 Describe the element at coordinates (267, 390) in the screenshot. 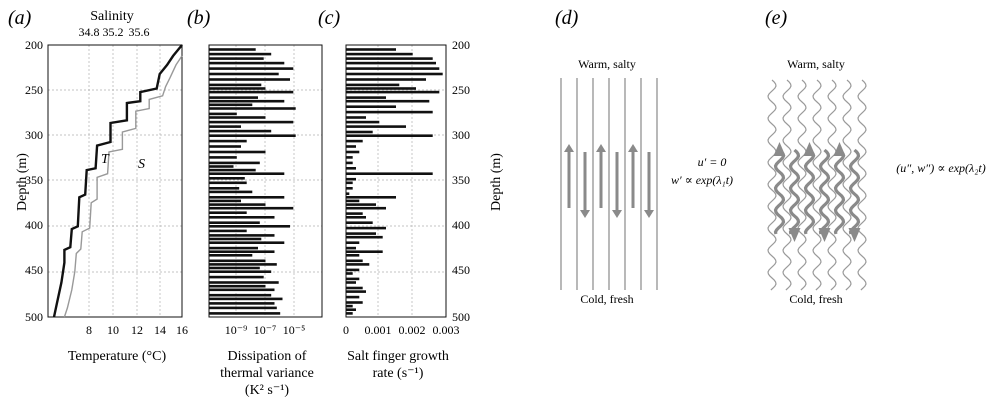

I see `panel-b-x-label-line3: (K² s⁻¹)` at that location.